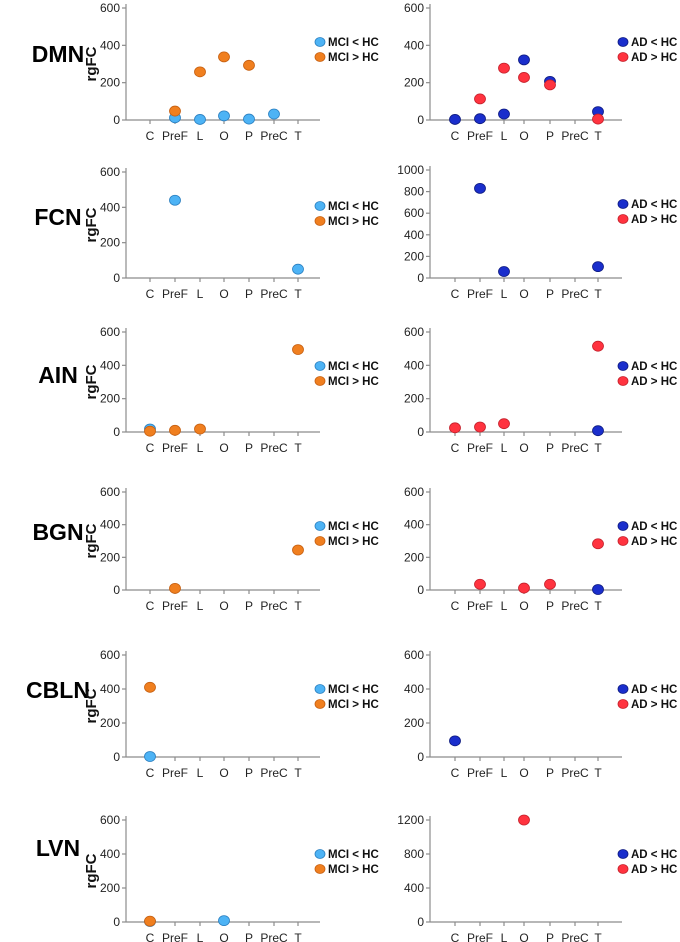  I want to click on chart-panel-bgn-ad: 0 200 400 600 C PreF L O P PreC T AD < HC AD > HC, so click(540, 549).